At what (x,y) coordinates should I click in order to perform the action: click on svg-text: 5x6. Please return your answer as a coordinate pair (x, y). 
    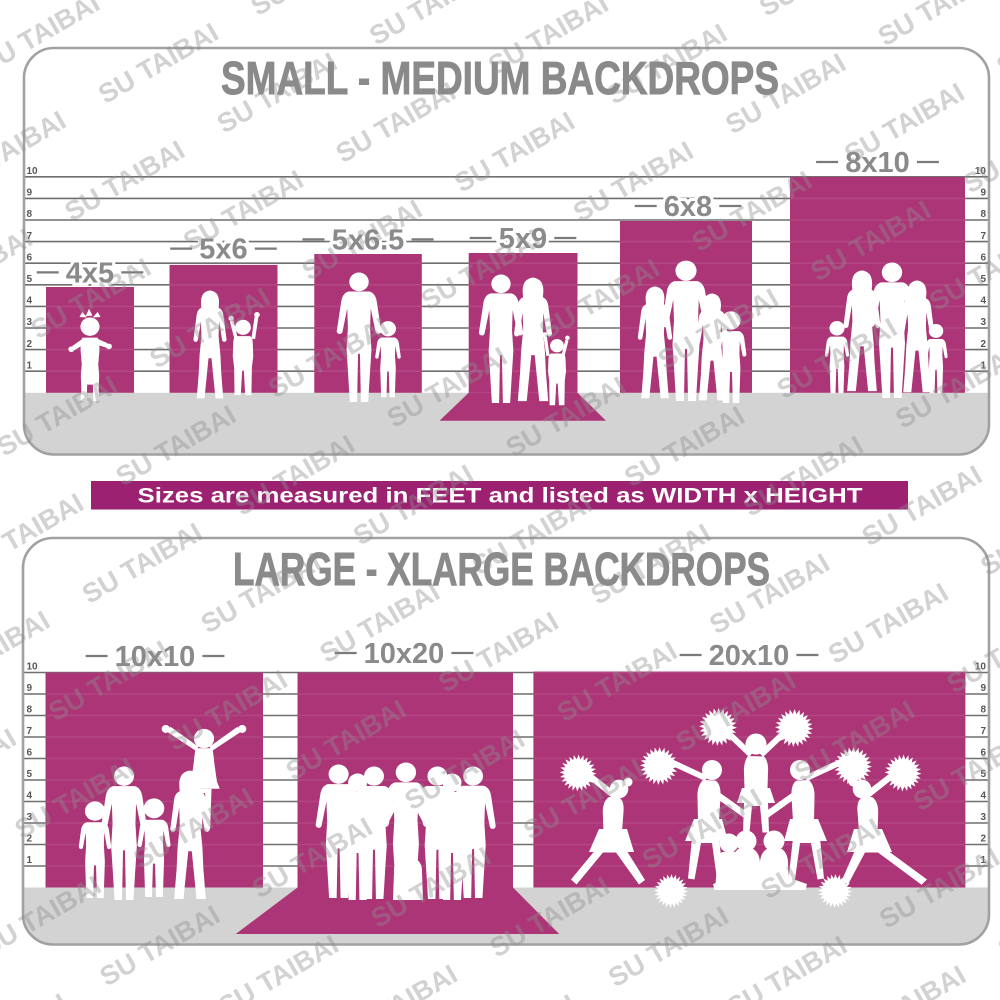
    Looking at the image, I should click on (223, 250).